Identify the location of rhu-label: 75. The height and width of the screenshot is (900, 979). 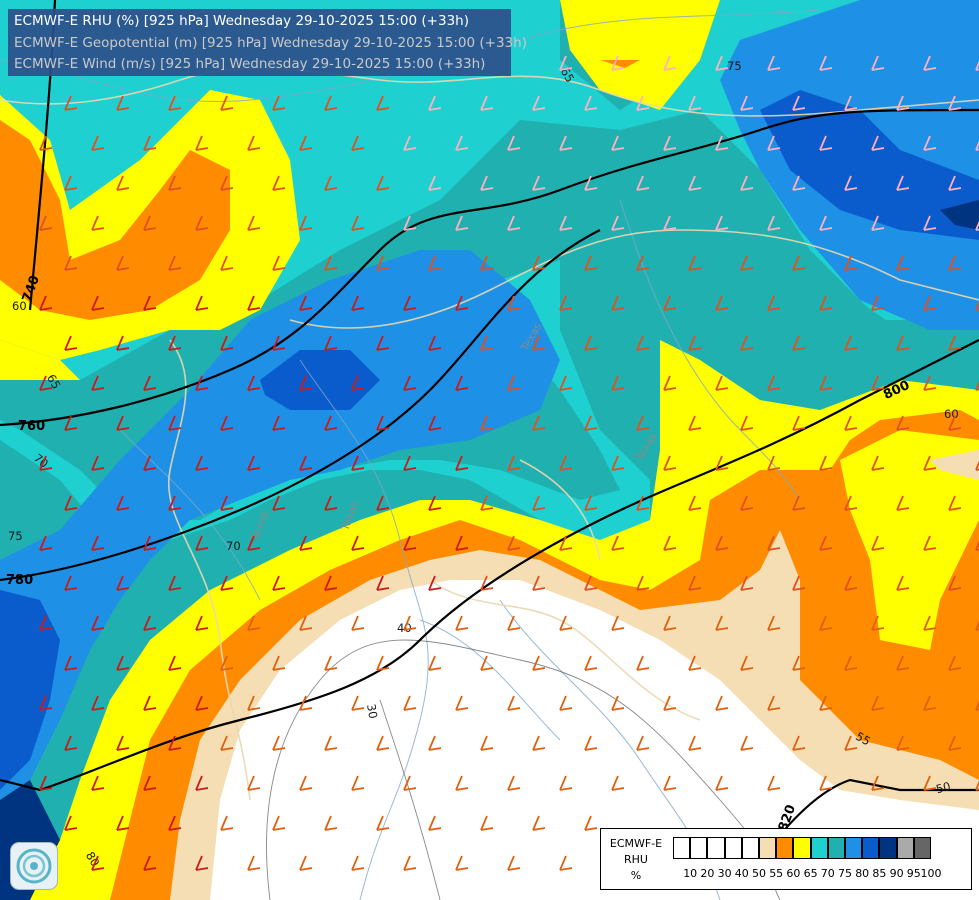
(734, 66).